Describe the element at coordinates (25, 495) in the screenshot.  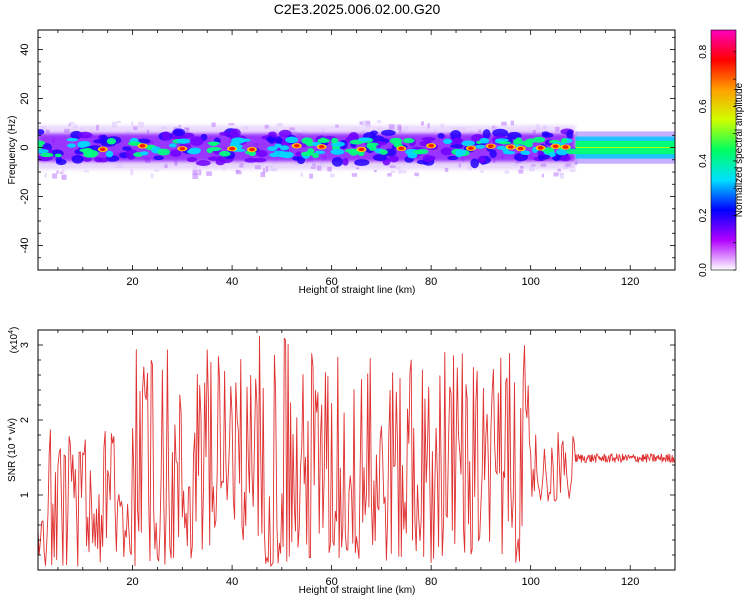
I see `snr-y-tick-label: 1` at that location.